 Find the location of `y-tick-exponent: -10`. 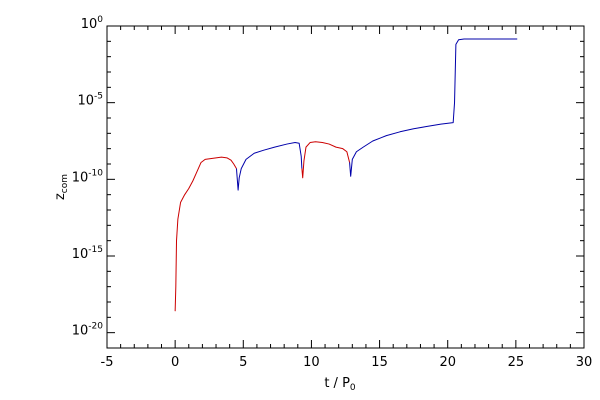

y-tick-exponent: -10 is located at coordinates (95, 173).